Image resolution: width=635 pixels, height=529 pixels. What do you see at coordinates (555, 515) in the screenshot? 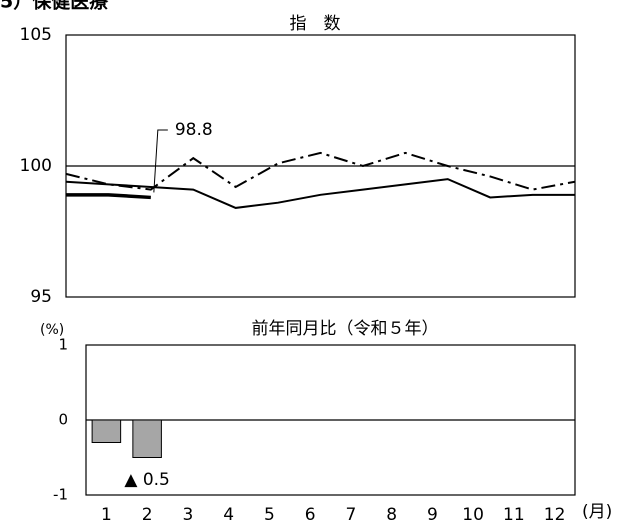
I see `x-tick-label: 12` at bounding box center [555, 515].